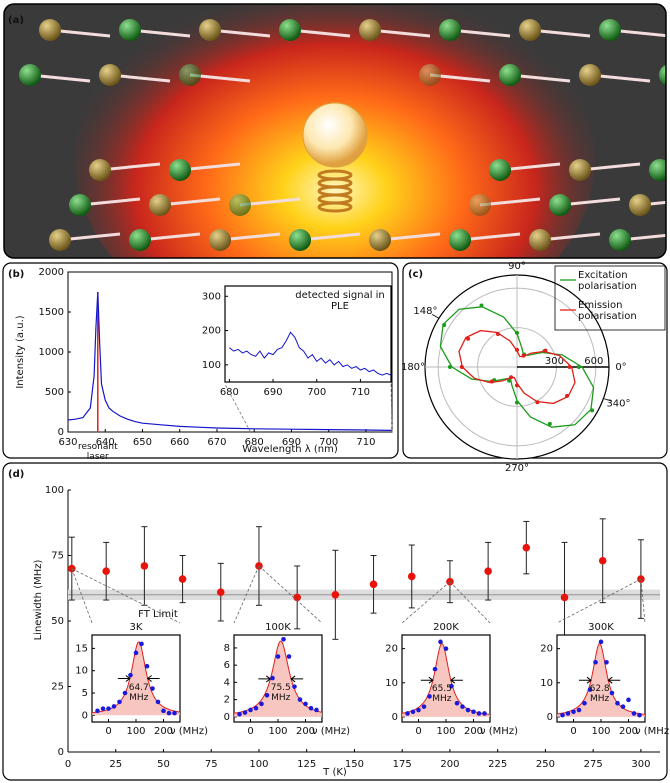  I want to click on spectrum-line, so click(230, 361).